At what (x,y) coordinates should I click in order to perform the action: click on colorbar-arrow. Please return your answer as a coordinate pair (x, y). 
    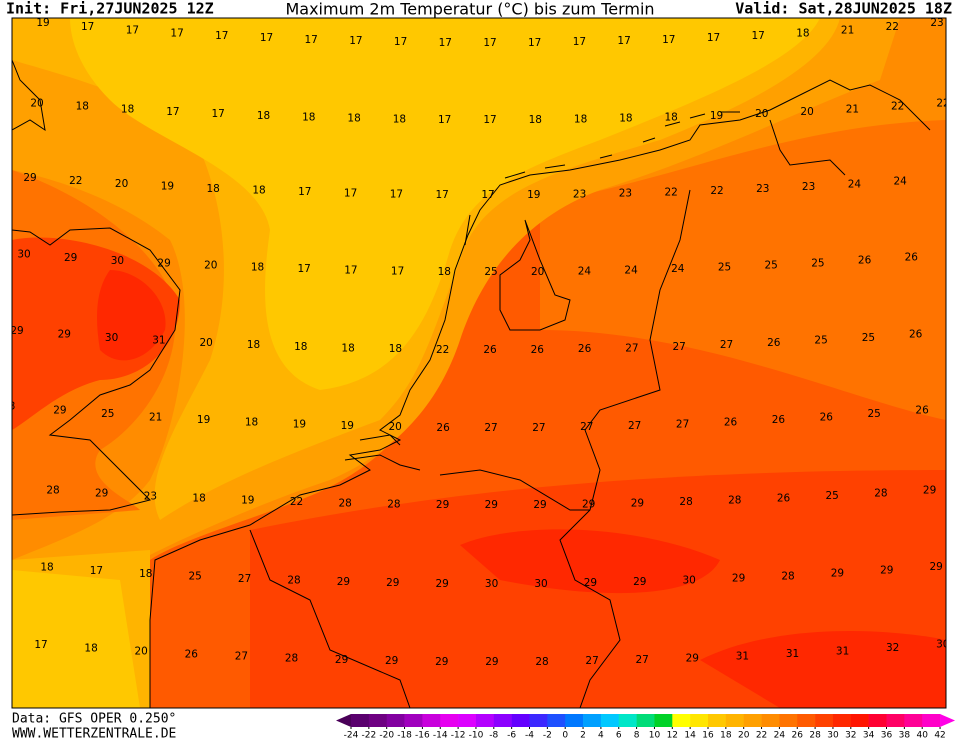
    Looking at the image, I should click on (343, 720).